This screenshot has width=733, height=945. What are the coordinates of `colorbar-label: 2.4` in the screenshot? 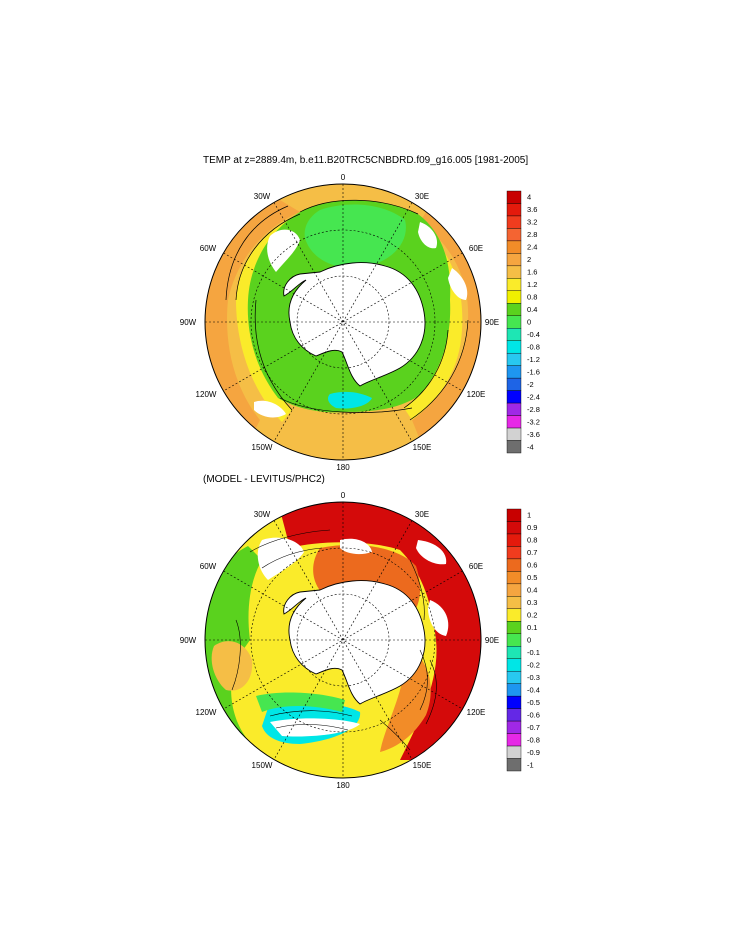 It's located at (532, 247).